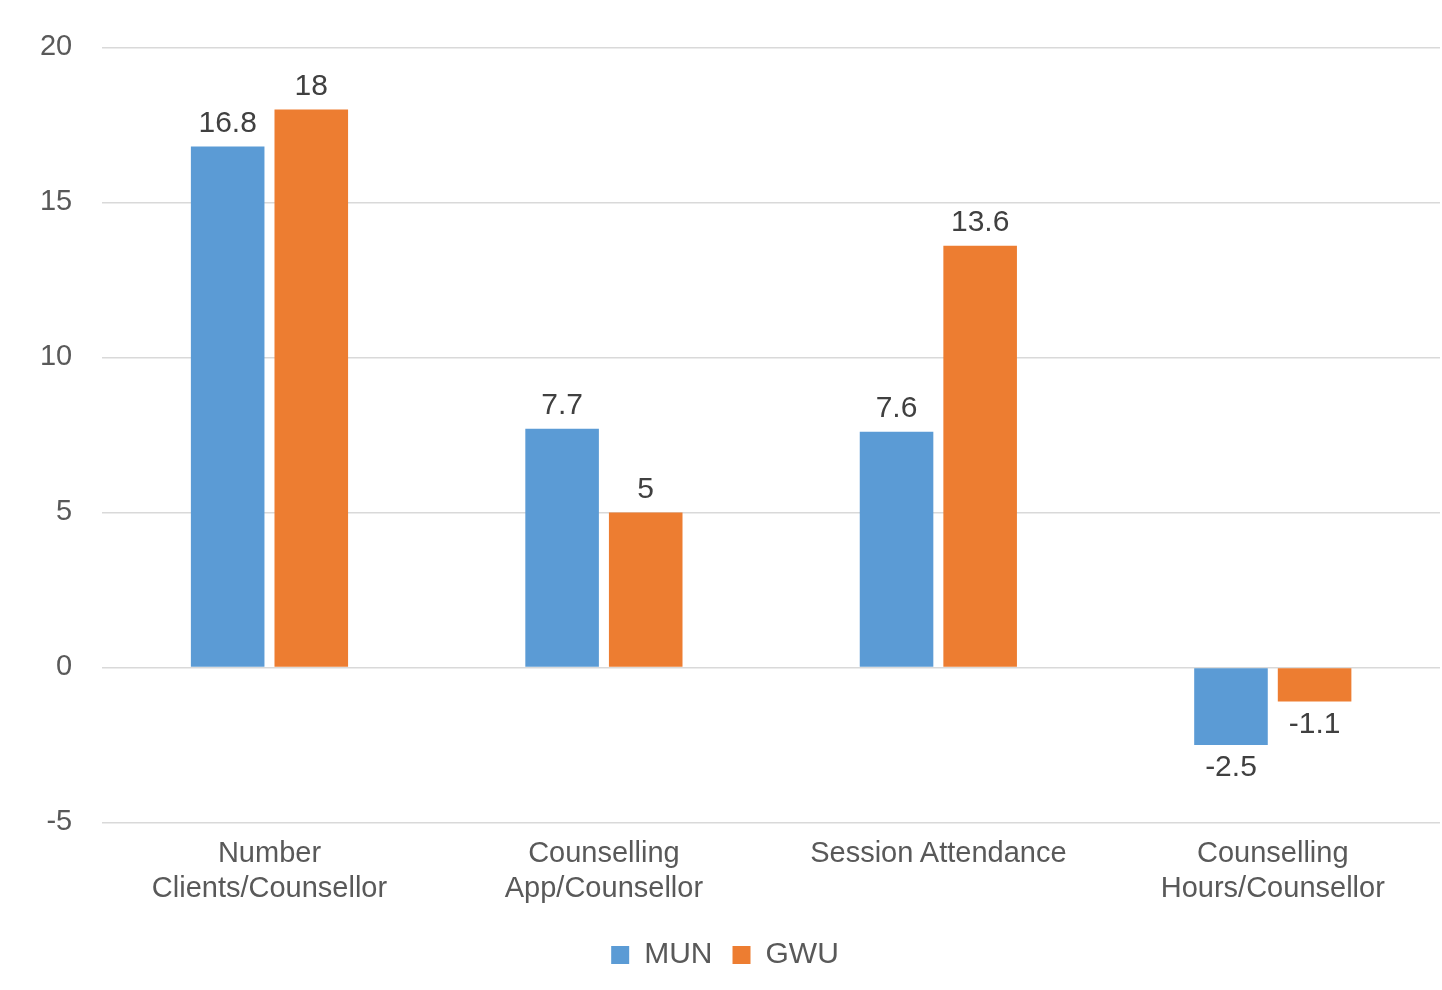  What do you see at coordinates (56, 355) in the screenshot?
I see `y-tick-label: 10` at bounding box center [56, 355].